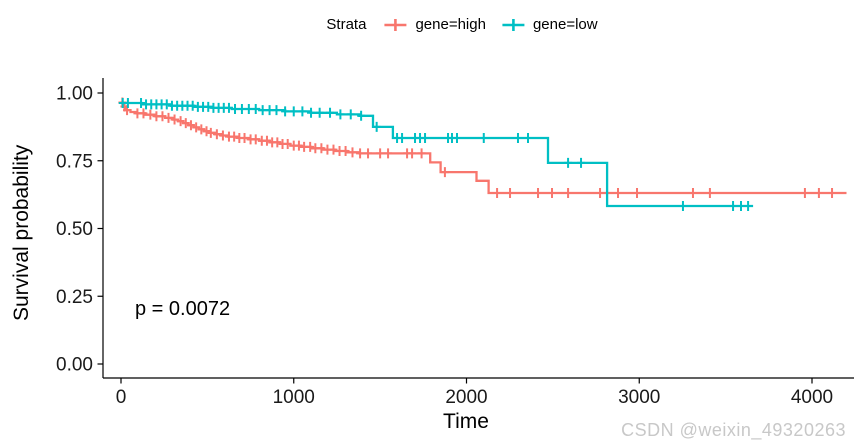  What do you see at coordinates (294, 397) in the screenshot?
I see `x-tick-label: 1000` at bounding box center [294, 397].